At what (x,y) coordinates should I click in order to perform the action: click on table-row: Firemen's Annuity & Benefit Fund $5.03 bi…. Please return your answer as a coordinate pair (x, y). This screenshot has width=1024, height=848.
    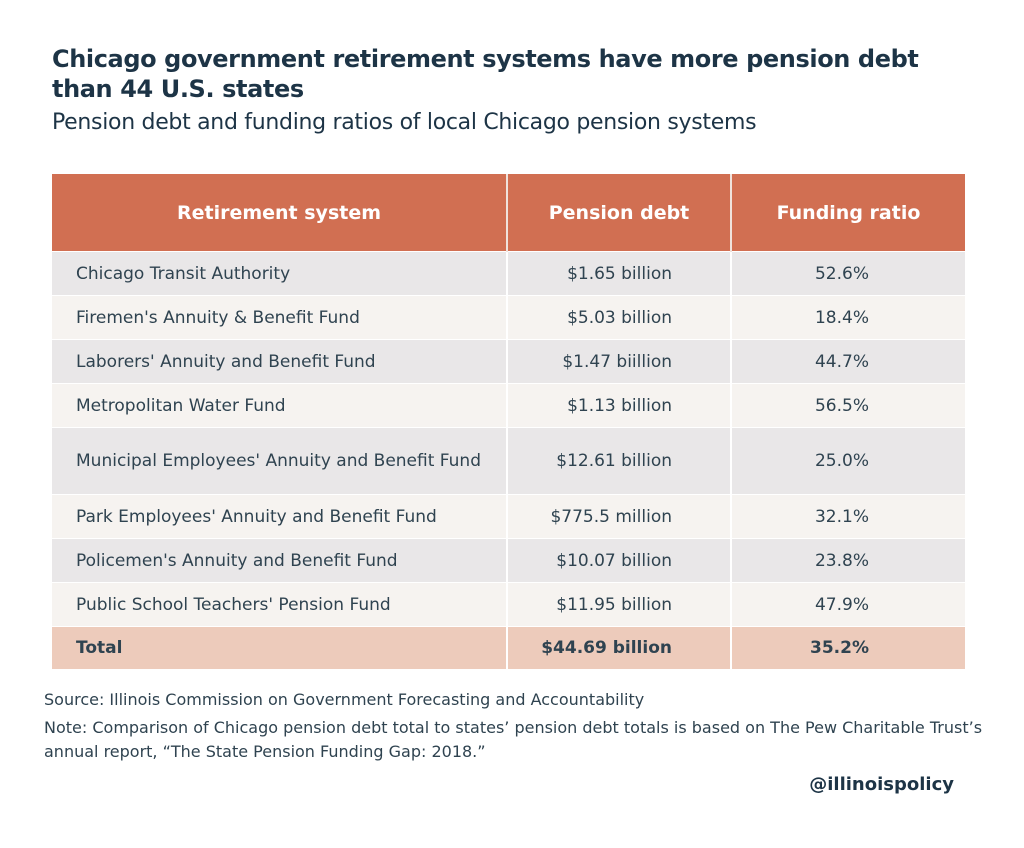
    Looking at the image, I should click on (508, 317).